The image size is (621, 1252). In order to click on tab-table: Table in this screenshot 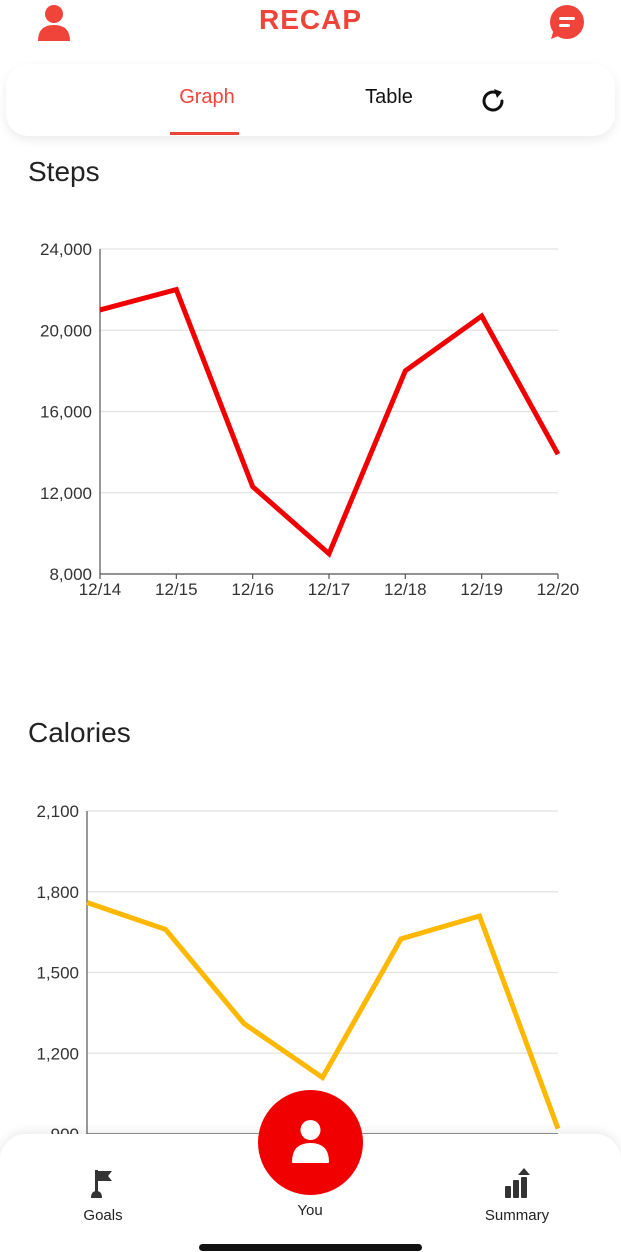, I will do `click(389, 97)`.